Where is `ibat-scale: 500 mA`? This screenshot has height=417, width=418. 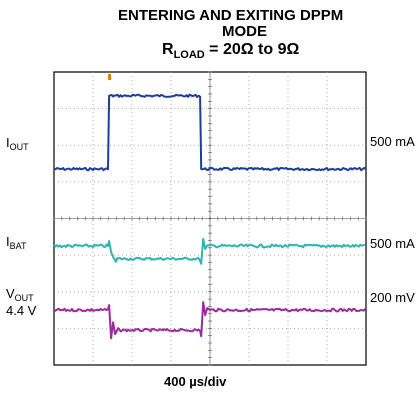 ibat-scale: 500 mA is located at coordinates (392, 243).